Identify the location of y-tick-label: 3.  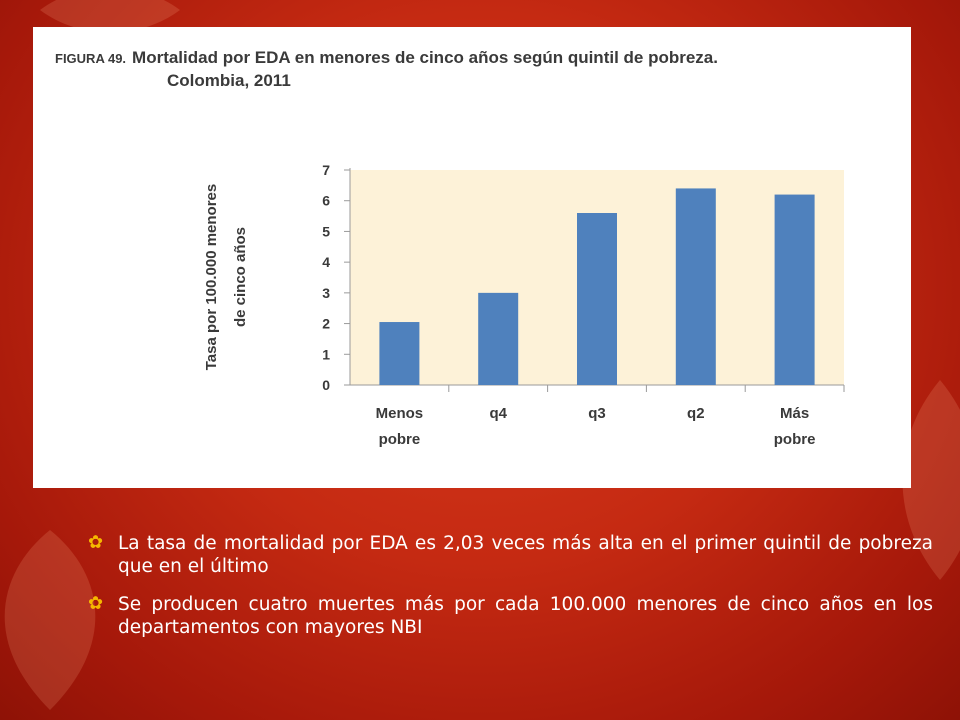
(326, 293).